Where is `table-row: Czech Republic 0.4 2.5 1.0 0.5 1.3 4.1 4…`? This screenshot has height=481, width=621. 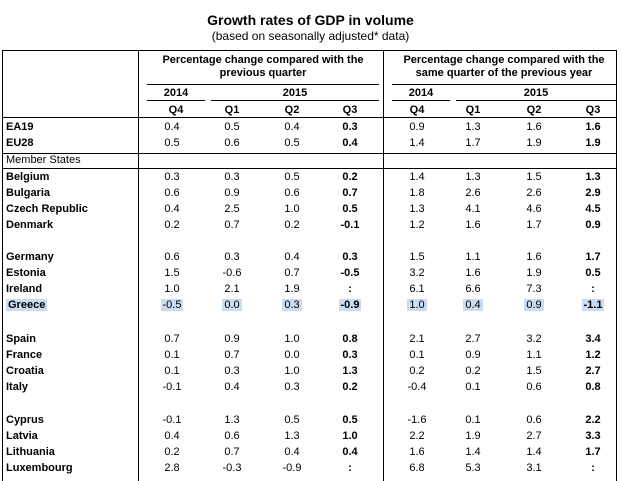
table-row: Czech Republic 0.4 2.5 1.0 0.5 1.3 4.1 4… is located at coordinates (309, 210).